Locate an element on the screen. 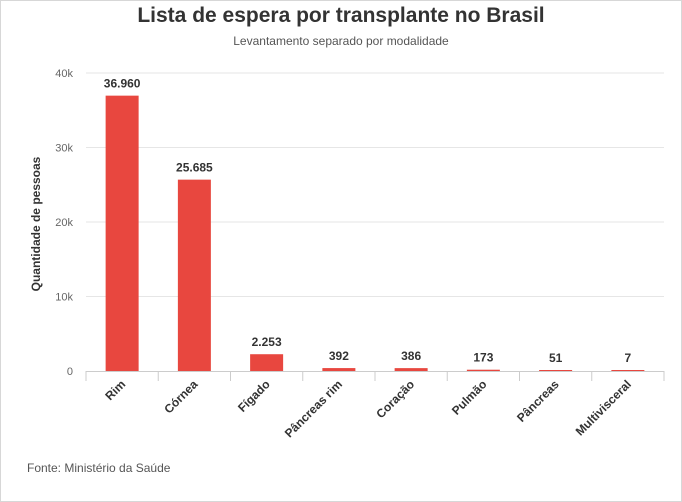 The height and width of the screenshot is (502, 682). x-tick-label: Pâncreas rim is located at coordinates (313, 408).